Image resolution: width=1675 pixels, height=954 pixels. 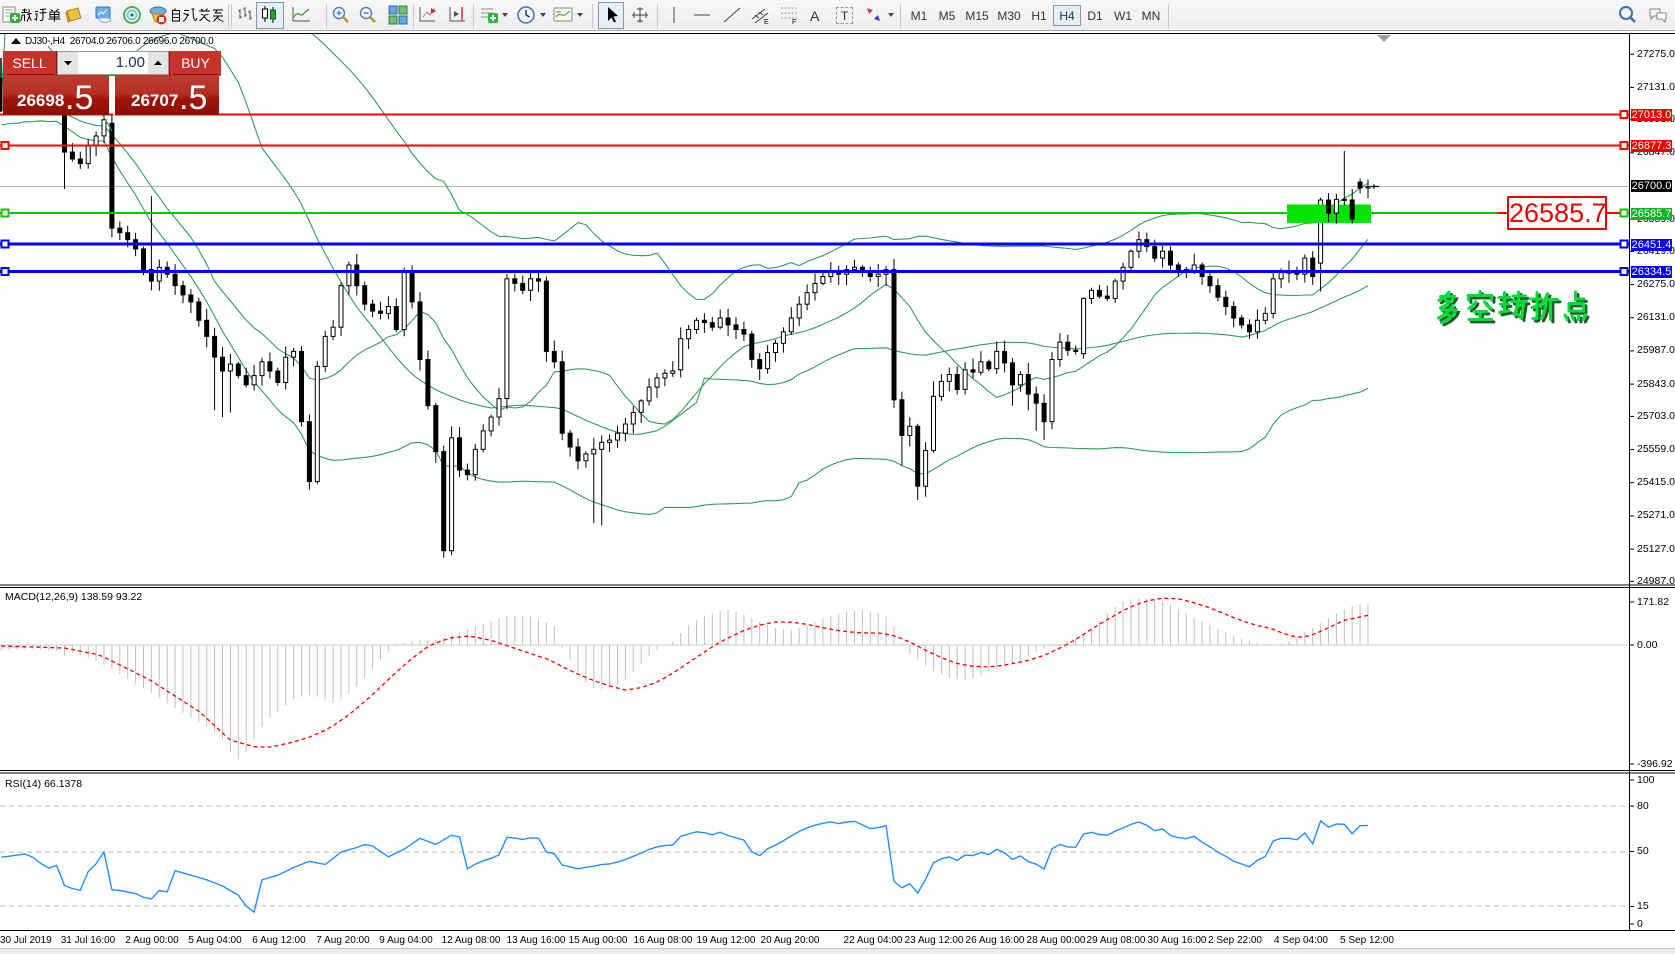 I want to click on svg-text: E, so click(x=766, y=22).